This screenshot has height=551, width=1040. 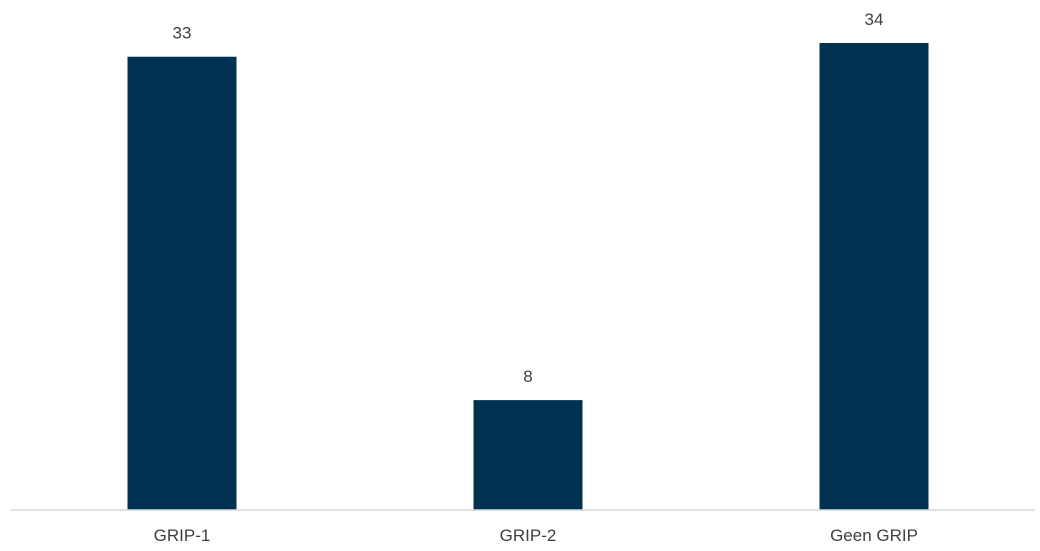 I want to click on x-tick-label: Geen GRIP, so click(x=874, y=535).